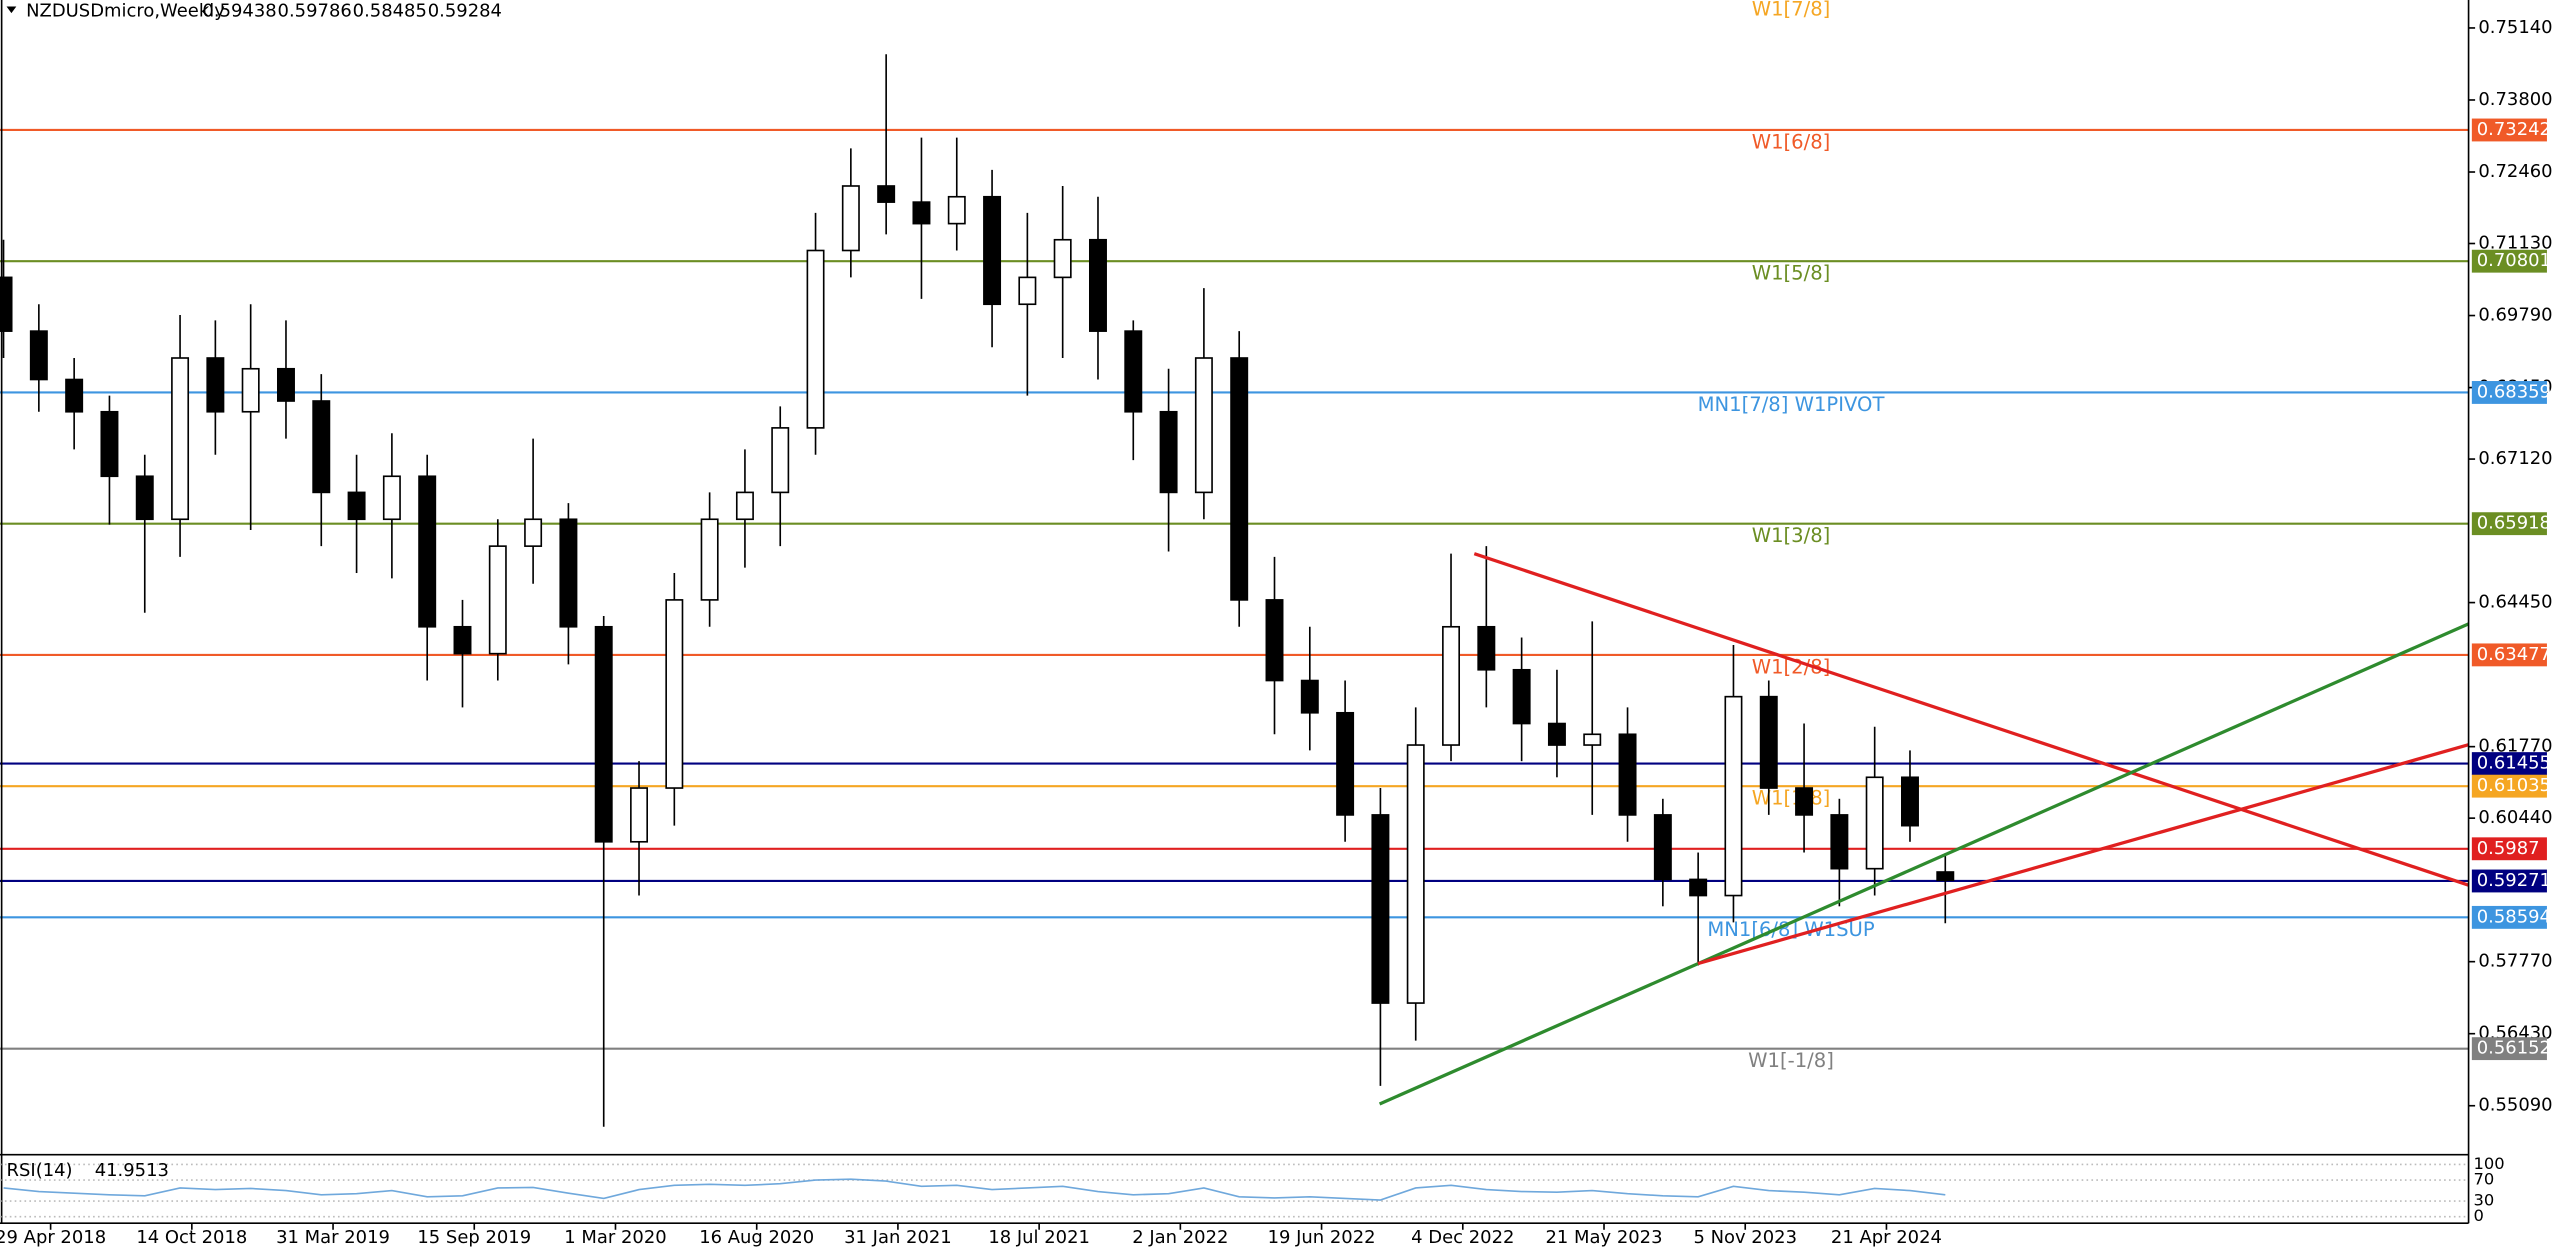 This screenshot has height=1251, width=2560. Describe the element at coordinates (2515, 27) in the screenshot. I see `y-tick-label: 0.75140` at that location.